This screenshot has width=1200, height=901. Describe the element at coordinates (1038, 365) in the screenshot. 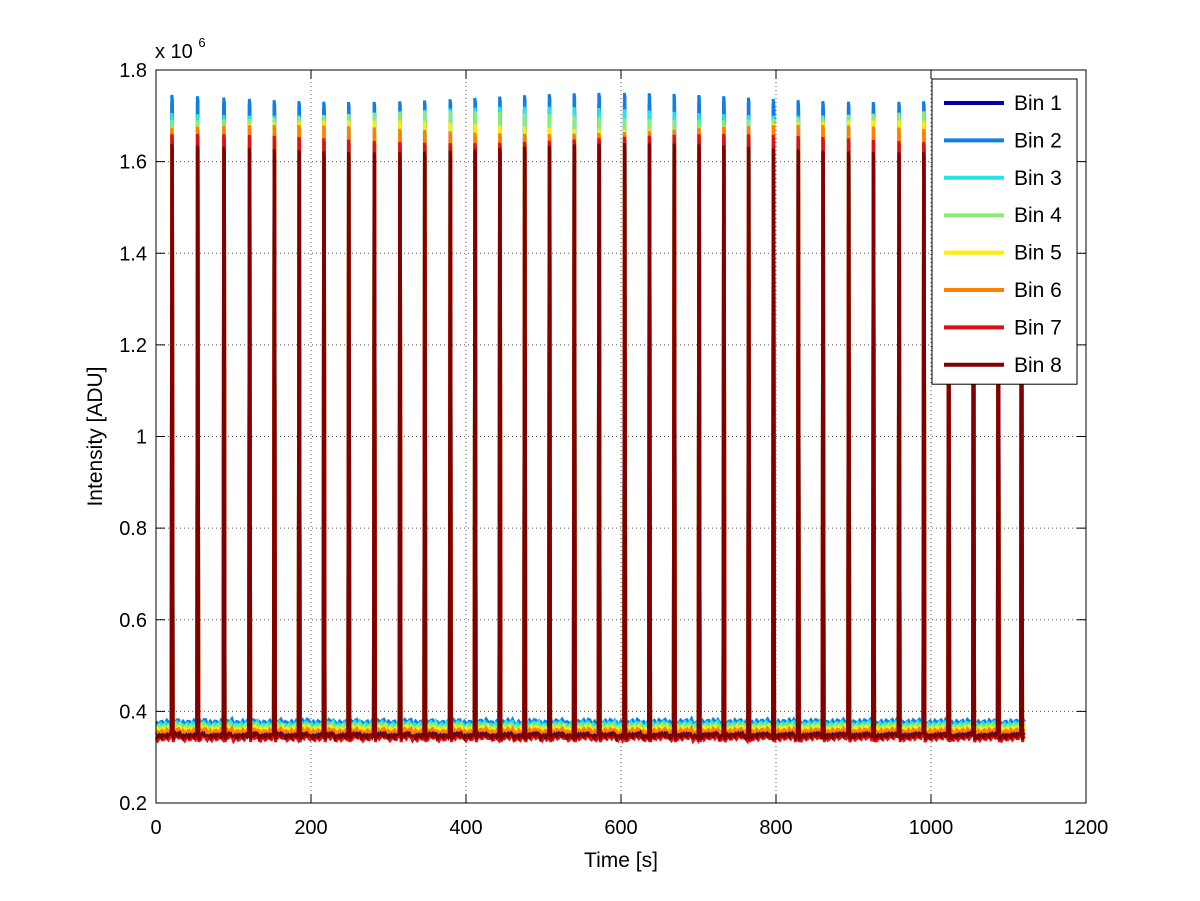

I see `legend-label: Bin 8` at that location.